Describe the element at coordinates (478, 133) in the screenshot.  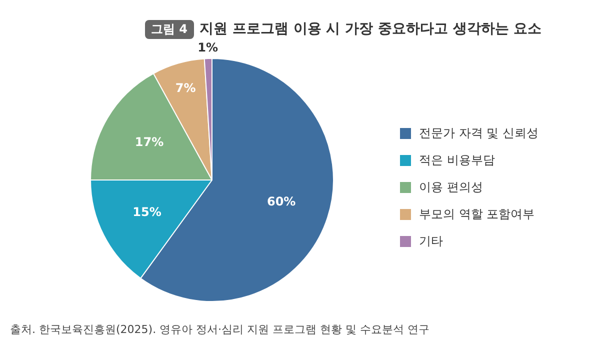
I see `legend-label: 전문가 자격 및 신뢰성` at that location.